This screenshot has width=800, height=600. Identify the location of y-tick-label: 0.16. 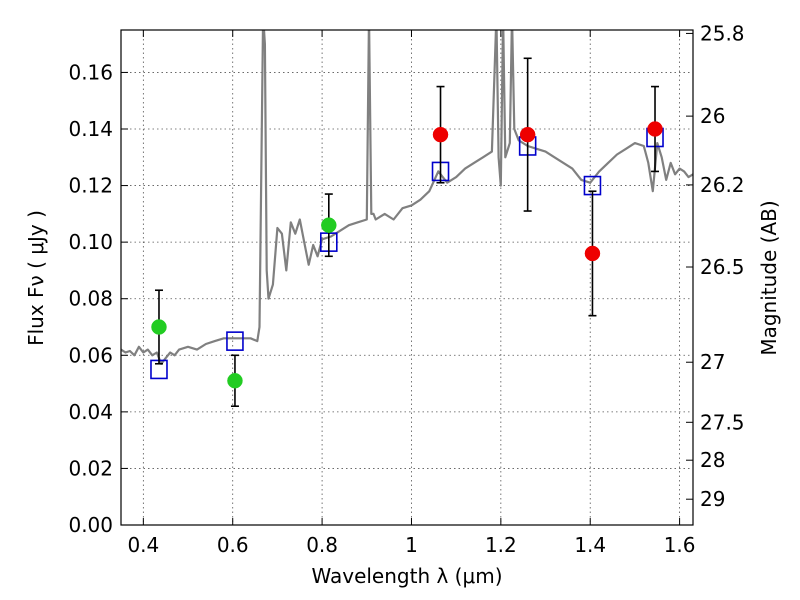
(90, 72).